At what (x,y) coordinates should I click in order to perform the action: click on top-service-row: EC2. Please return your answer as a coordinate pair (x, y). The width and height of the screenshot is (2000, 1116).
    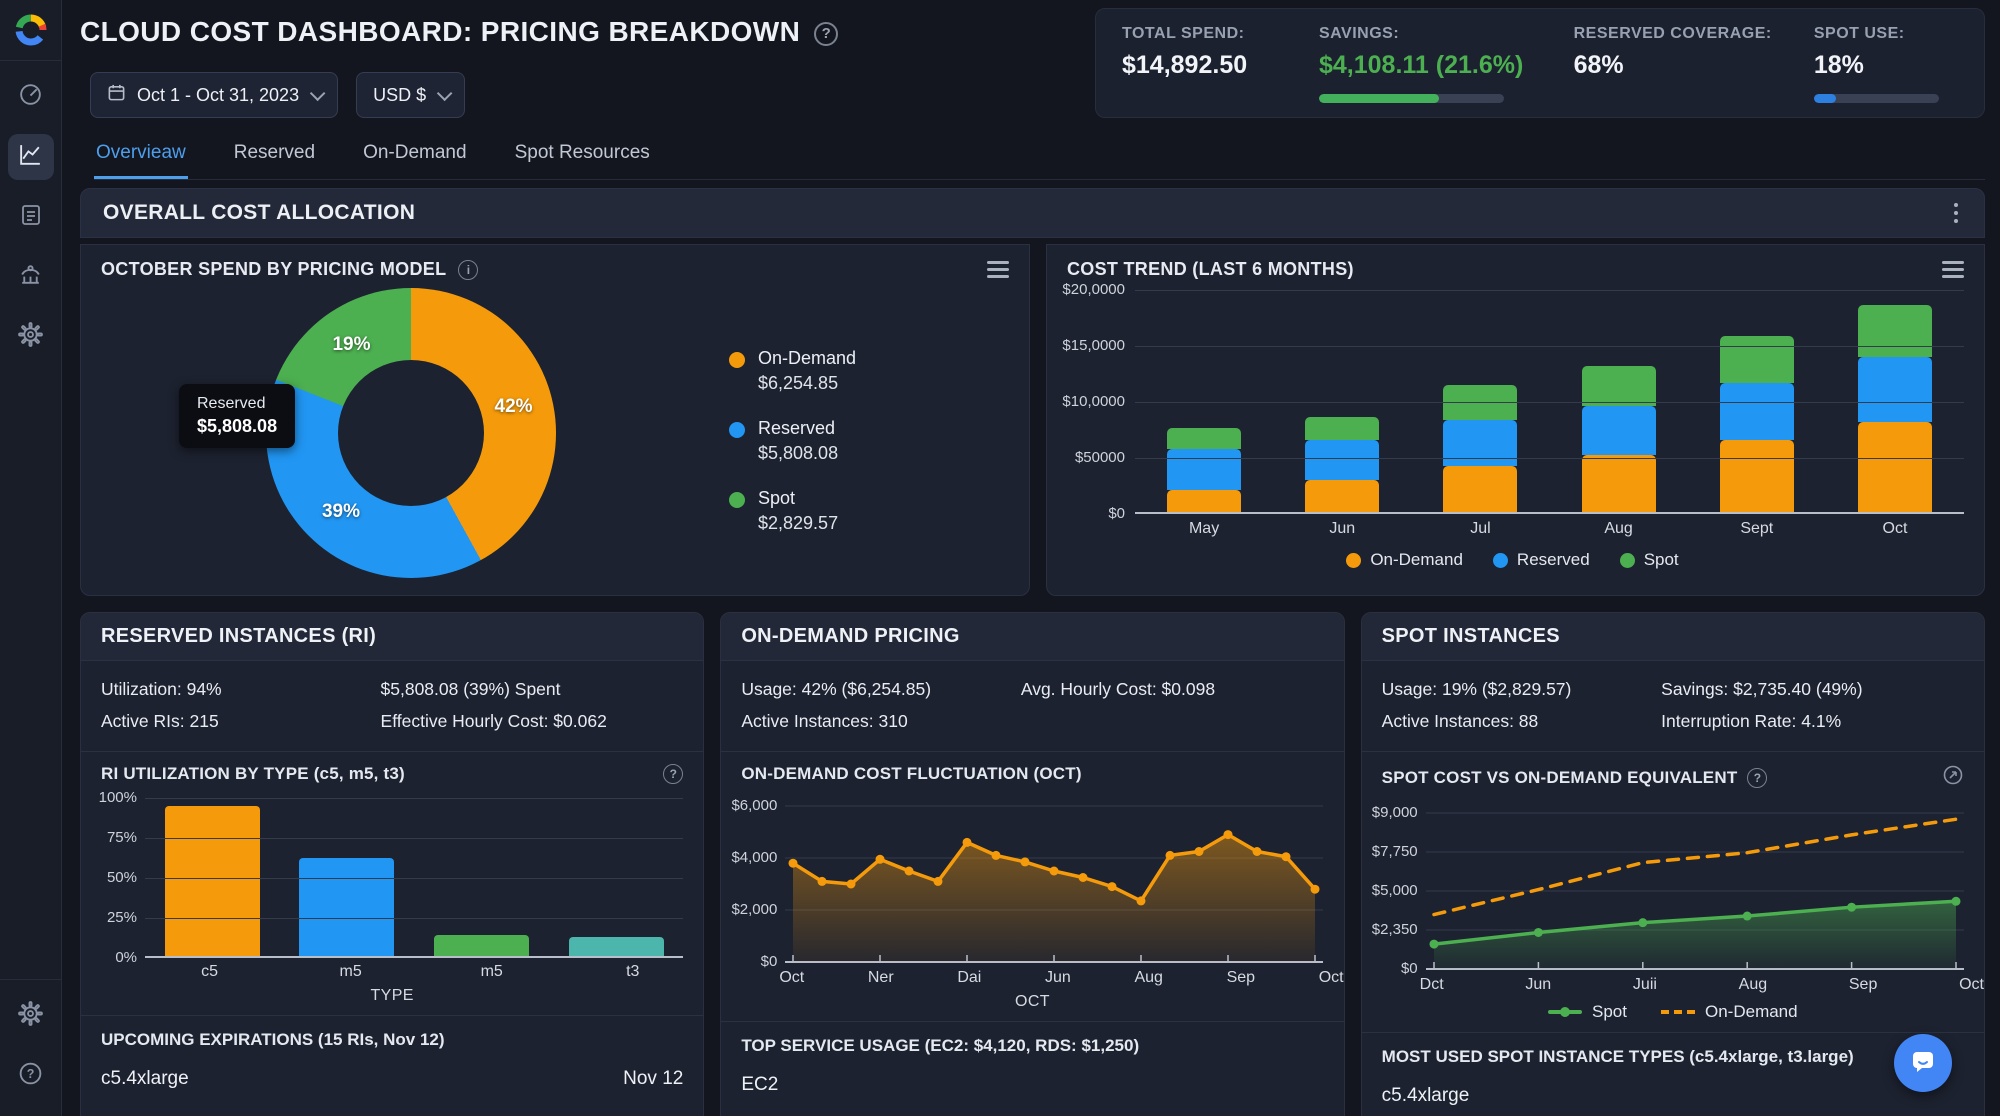
    Looking at the image, I should click on (1032, 1085).